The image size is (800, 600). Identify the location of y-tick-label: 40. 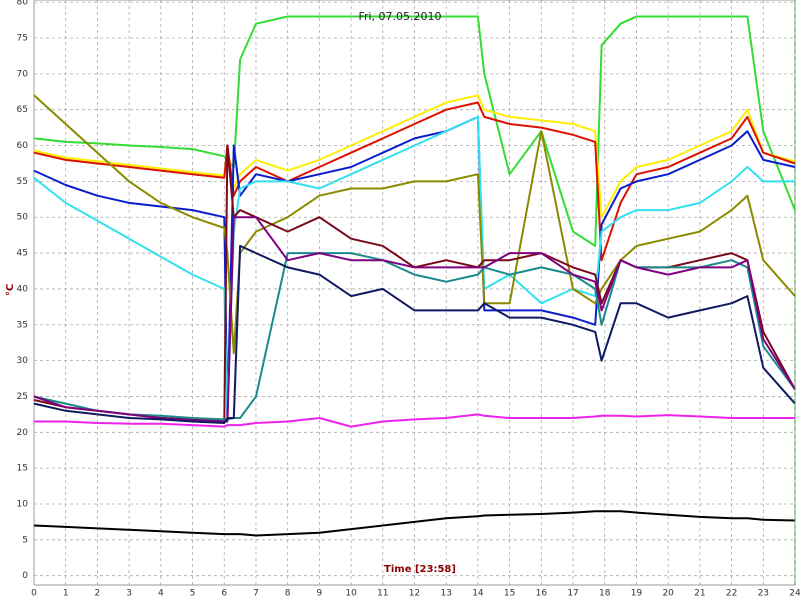
(23, 289).